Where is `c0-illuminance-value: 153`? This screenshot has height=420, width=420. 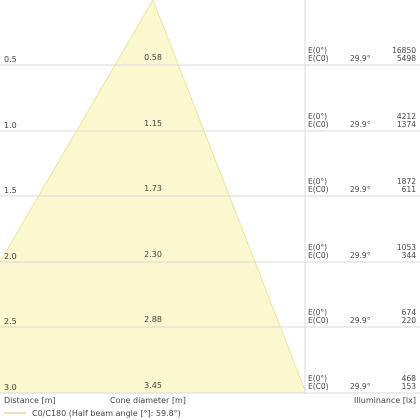
c0-illuminance-value: 153 is located at coordinates (409, 386).